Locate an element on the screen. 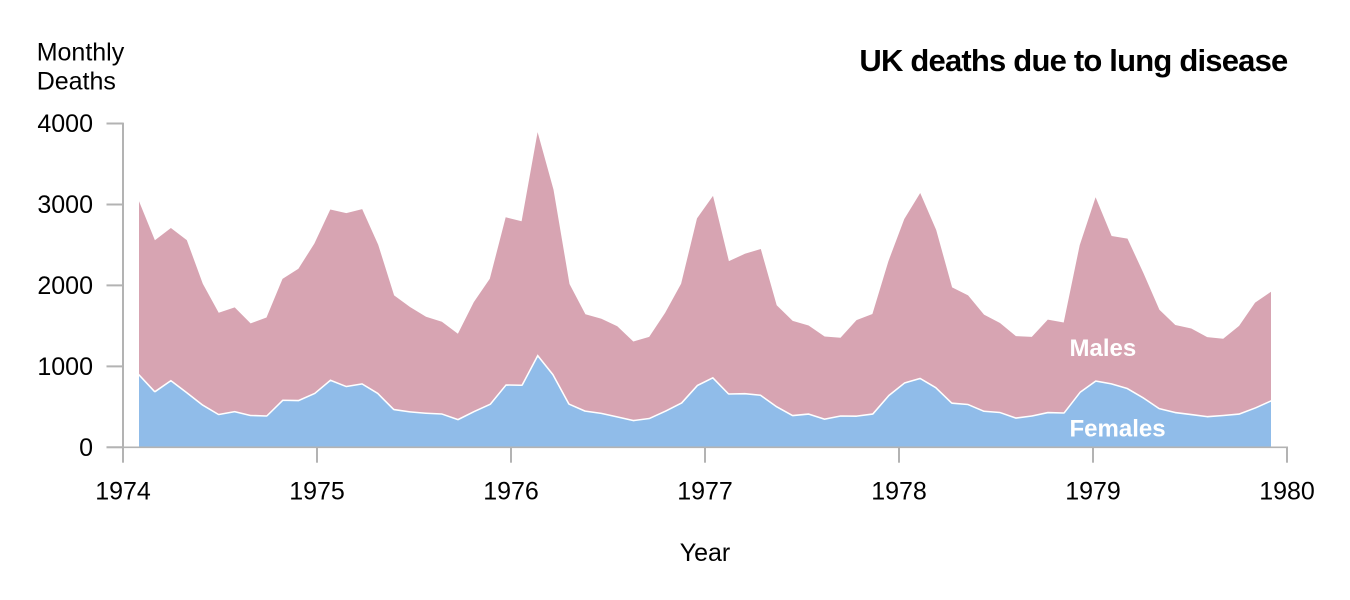  svg-text: 1974 is located at coordinates (123, 492).